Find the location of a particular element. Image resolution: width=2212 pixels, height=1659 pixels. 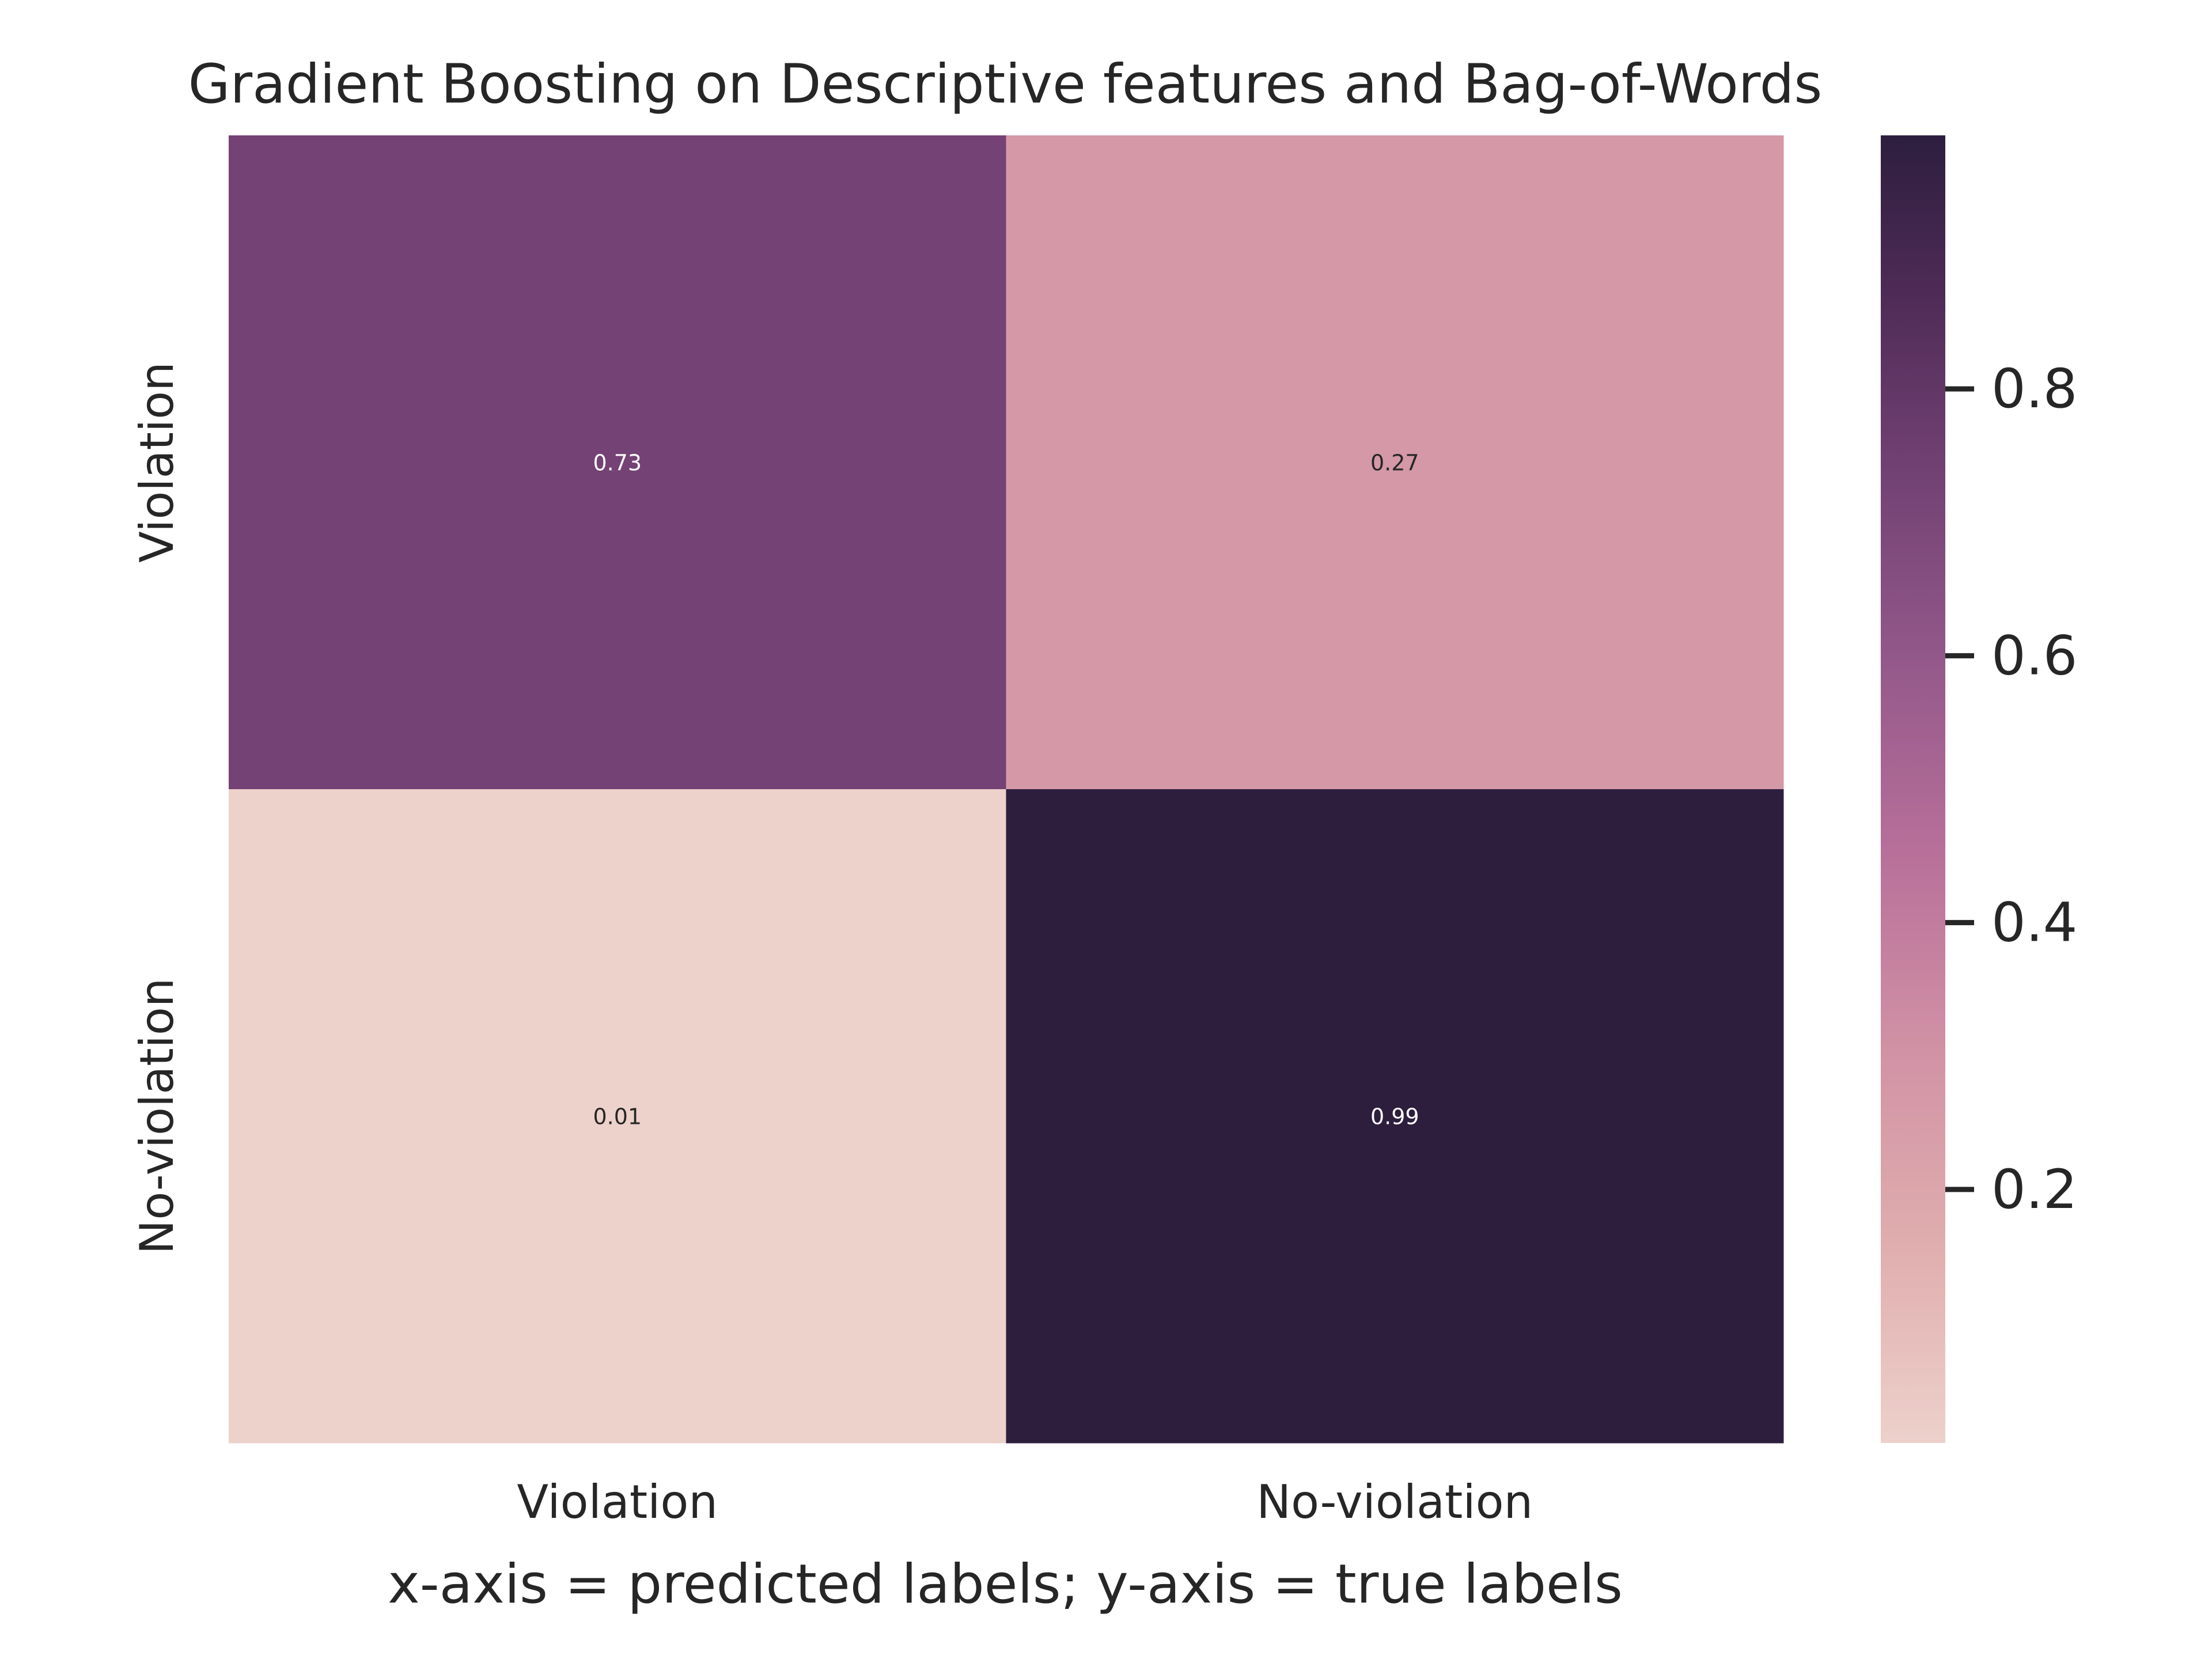

colorbar-tick-label-2: 0.6 is located at coordinates (2034, 655).